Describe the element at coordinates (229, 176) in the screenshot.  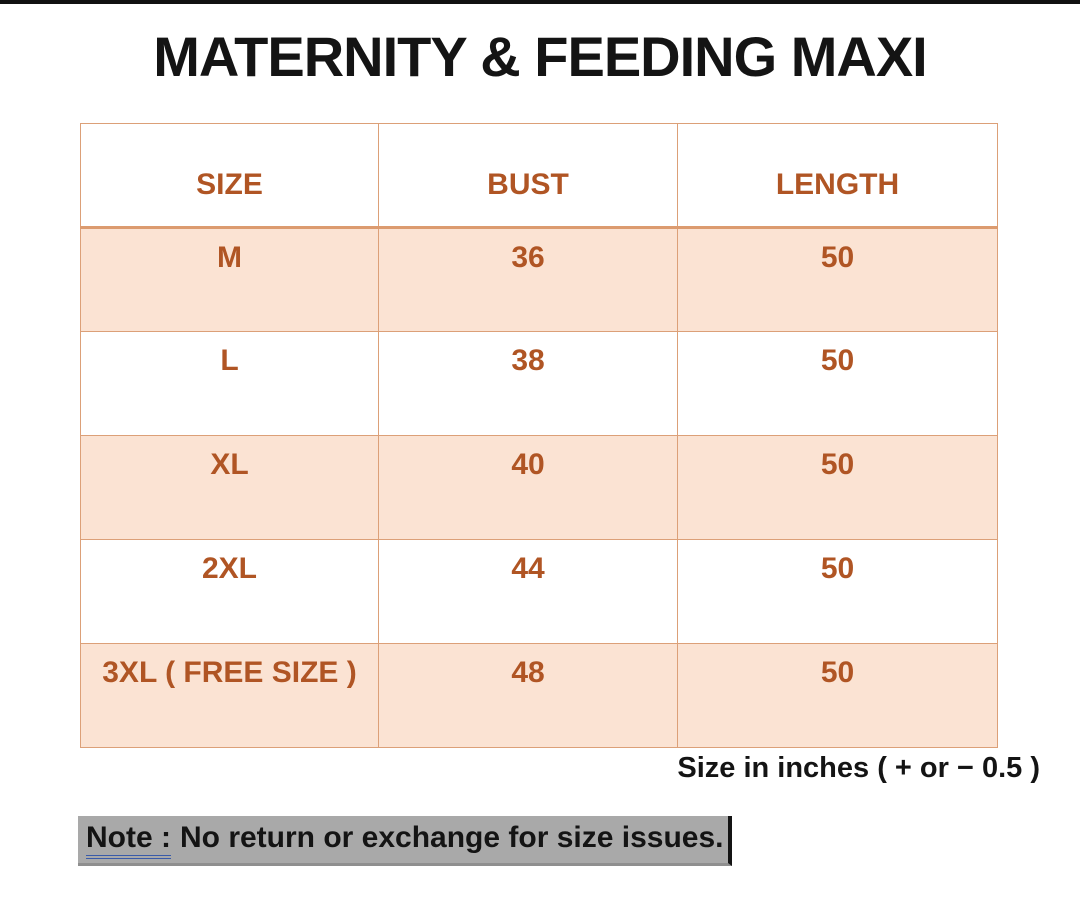
I see `column-header-size: SIZE` at that location.